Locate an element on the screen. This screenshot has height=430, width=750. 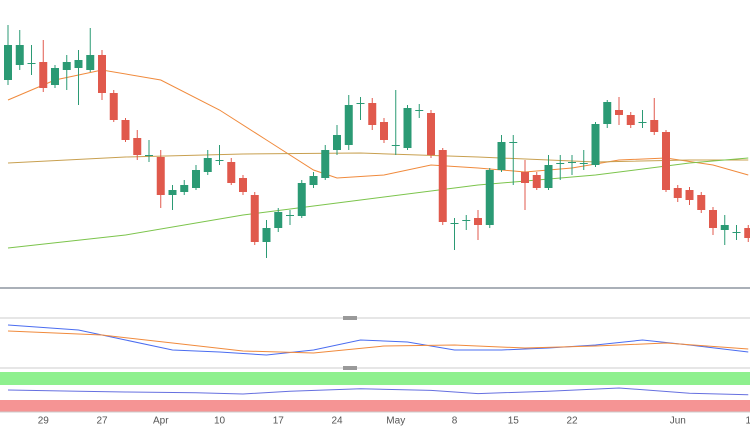
x-tick-label: 1 is located at coordinates (747, 421).